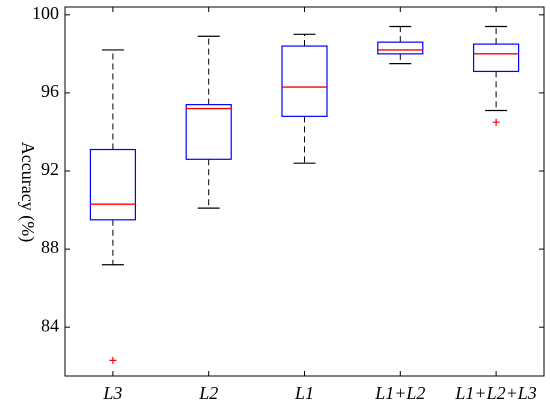 The image size is (550, 404). What do you see at coordinates (495, 393) in the screenshot?
I see `x-tick-label-l1-plus-l2-plus-l3: L1+L2+L3` at bounding box center [495, 393].